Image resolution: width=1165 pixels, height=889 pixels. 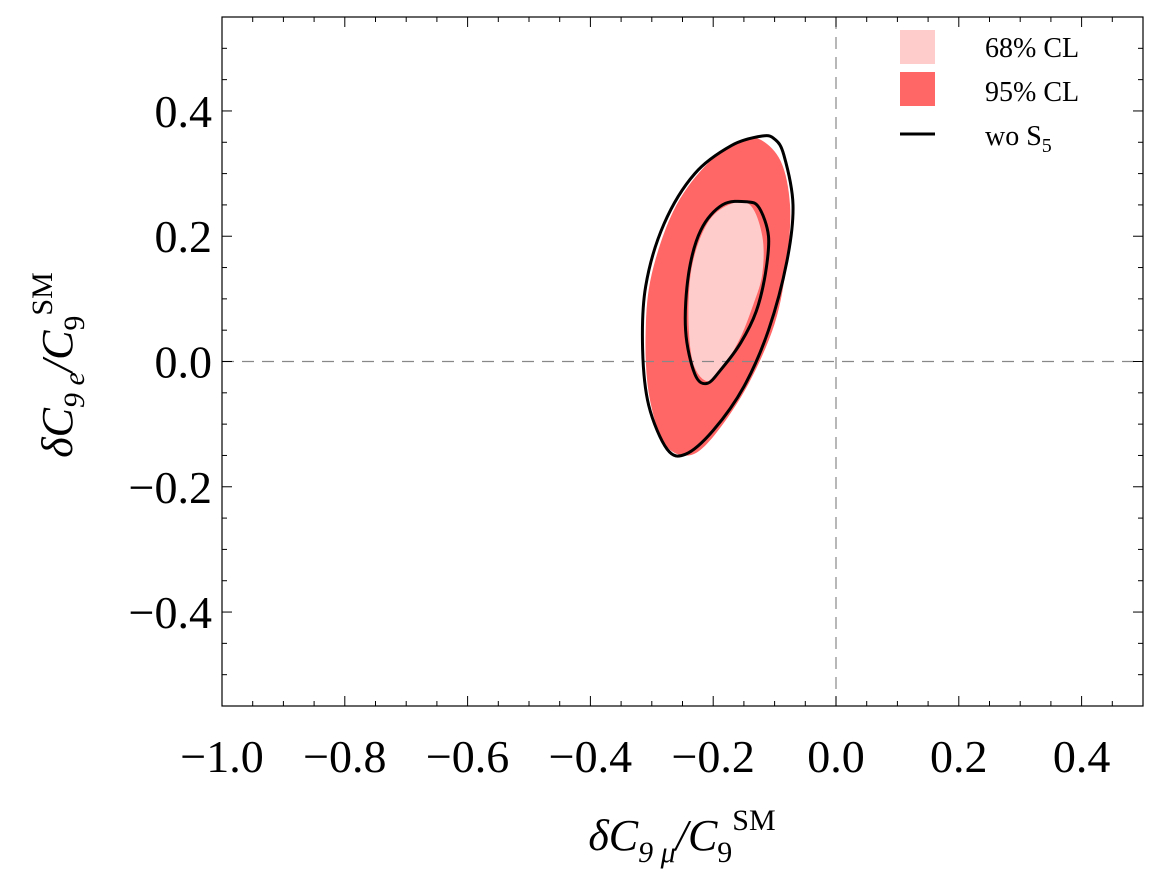 I want to click on y-axis-title-sup: SM, so click(x=42, y=293).